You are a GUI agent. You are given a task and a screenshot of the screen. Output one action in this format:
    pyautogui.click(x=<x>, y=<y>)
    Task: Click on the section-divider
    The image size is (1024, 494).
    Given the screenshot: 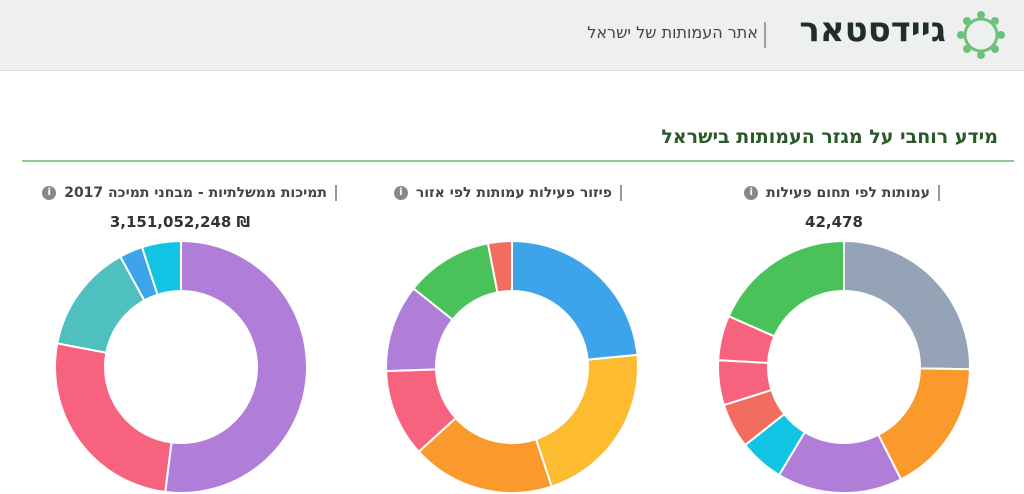 What is the action you would take?
    pyautogui.click(x=518, y=161)
    